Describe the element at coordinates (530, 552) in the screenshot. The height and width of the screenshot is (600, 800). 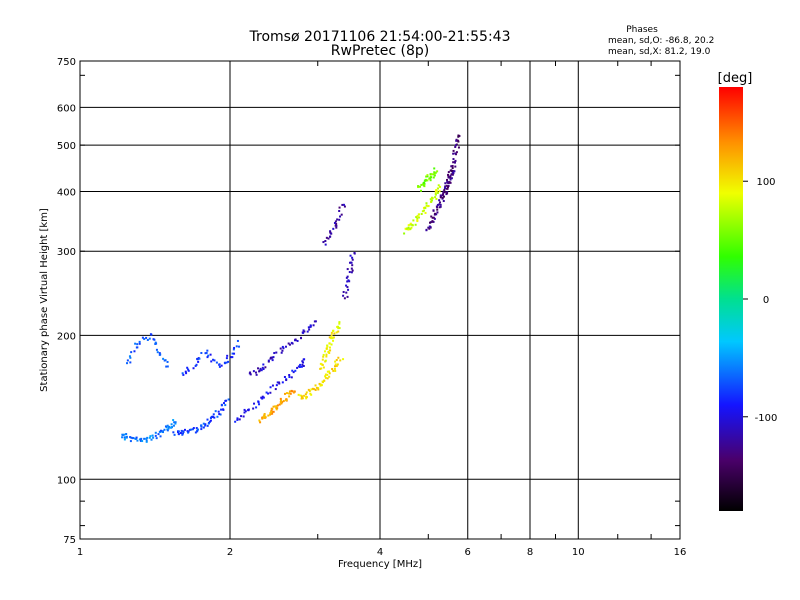
I see `x-tick-label: 8` at that location.